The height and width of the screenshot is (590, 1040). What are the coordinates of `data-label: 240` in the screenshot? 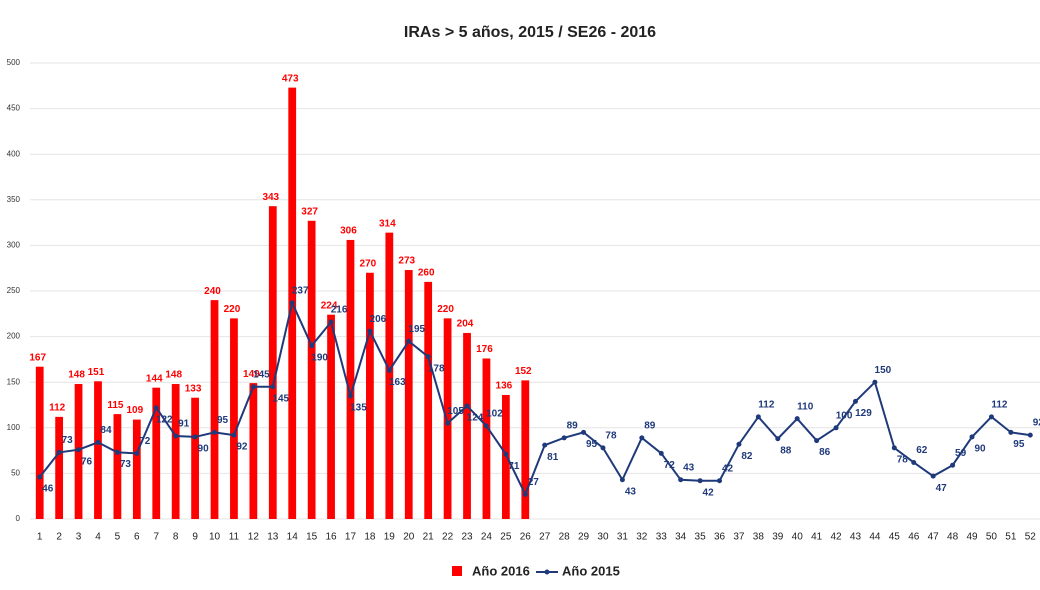 It's located at (212, 291).